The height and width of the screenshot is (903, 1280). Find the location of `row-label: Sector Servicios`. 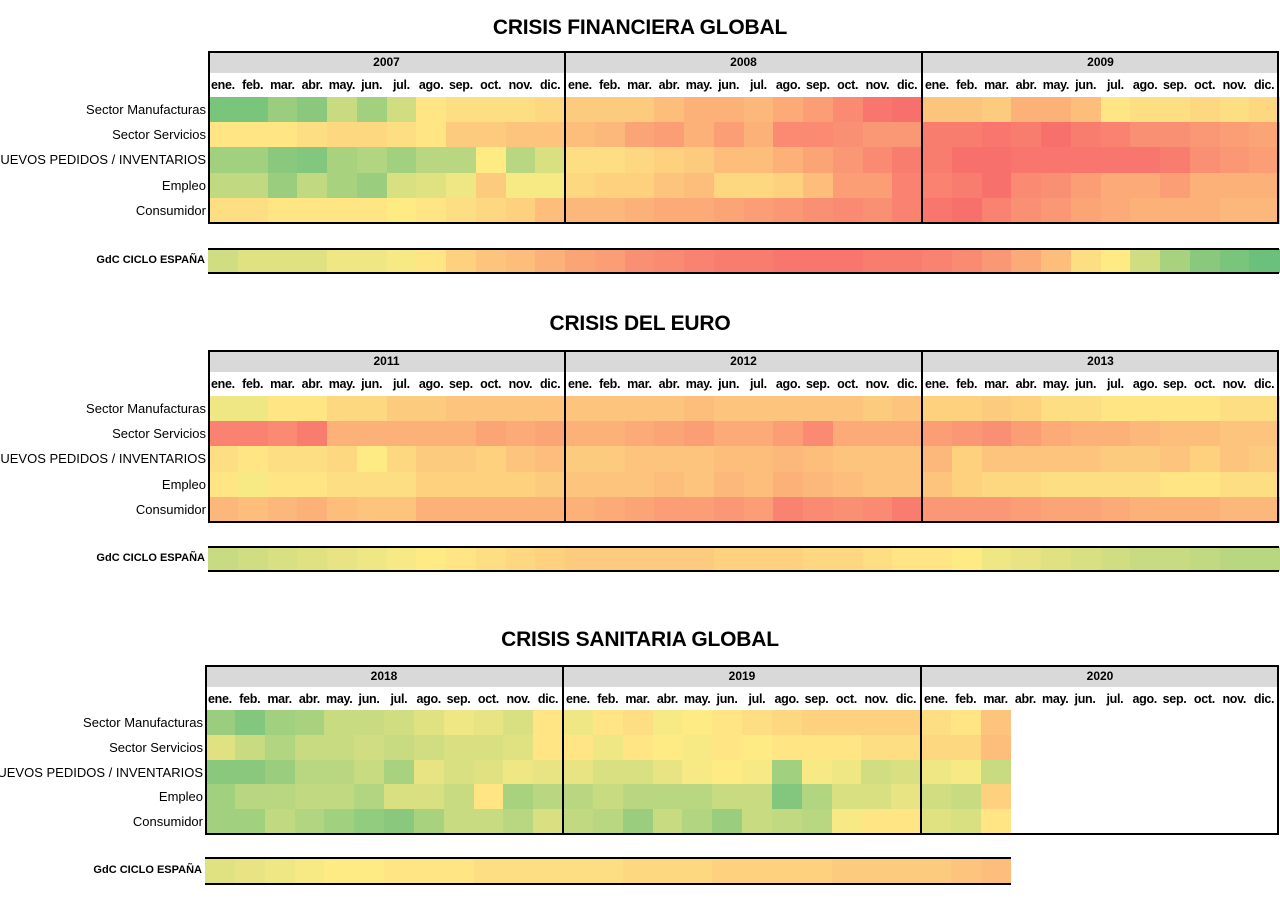

row-label: Sector Servicios is located at coordinates (159, 135).